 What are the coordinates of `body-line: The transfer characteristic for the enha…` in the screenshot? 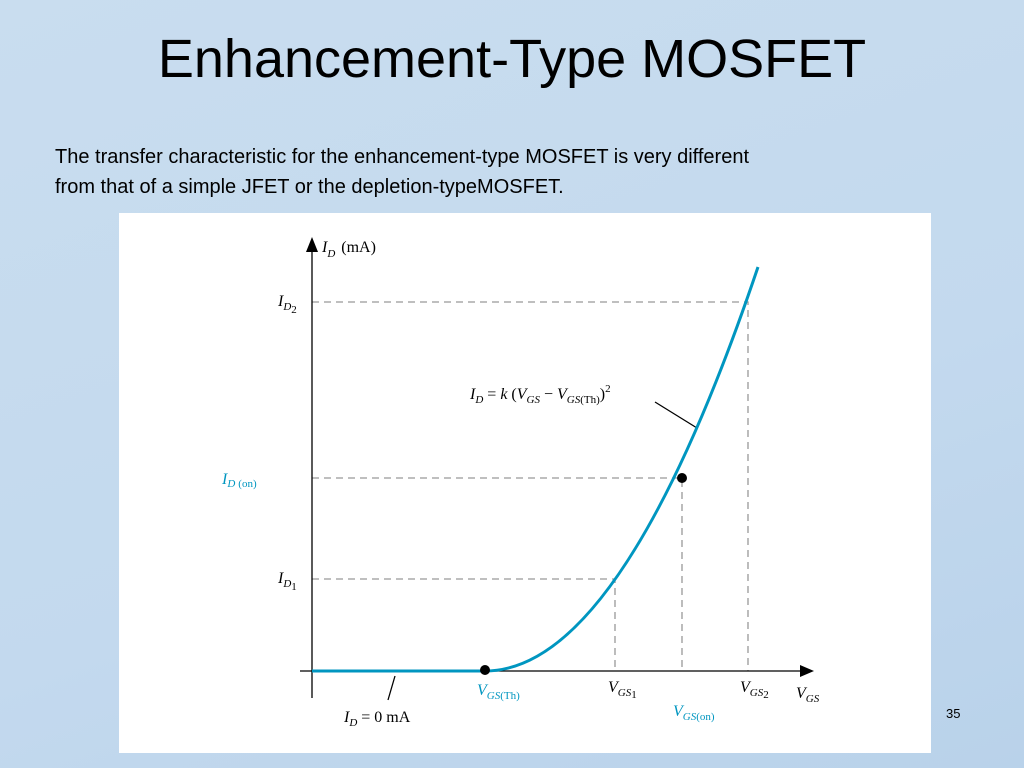 It's located at (402, 157).